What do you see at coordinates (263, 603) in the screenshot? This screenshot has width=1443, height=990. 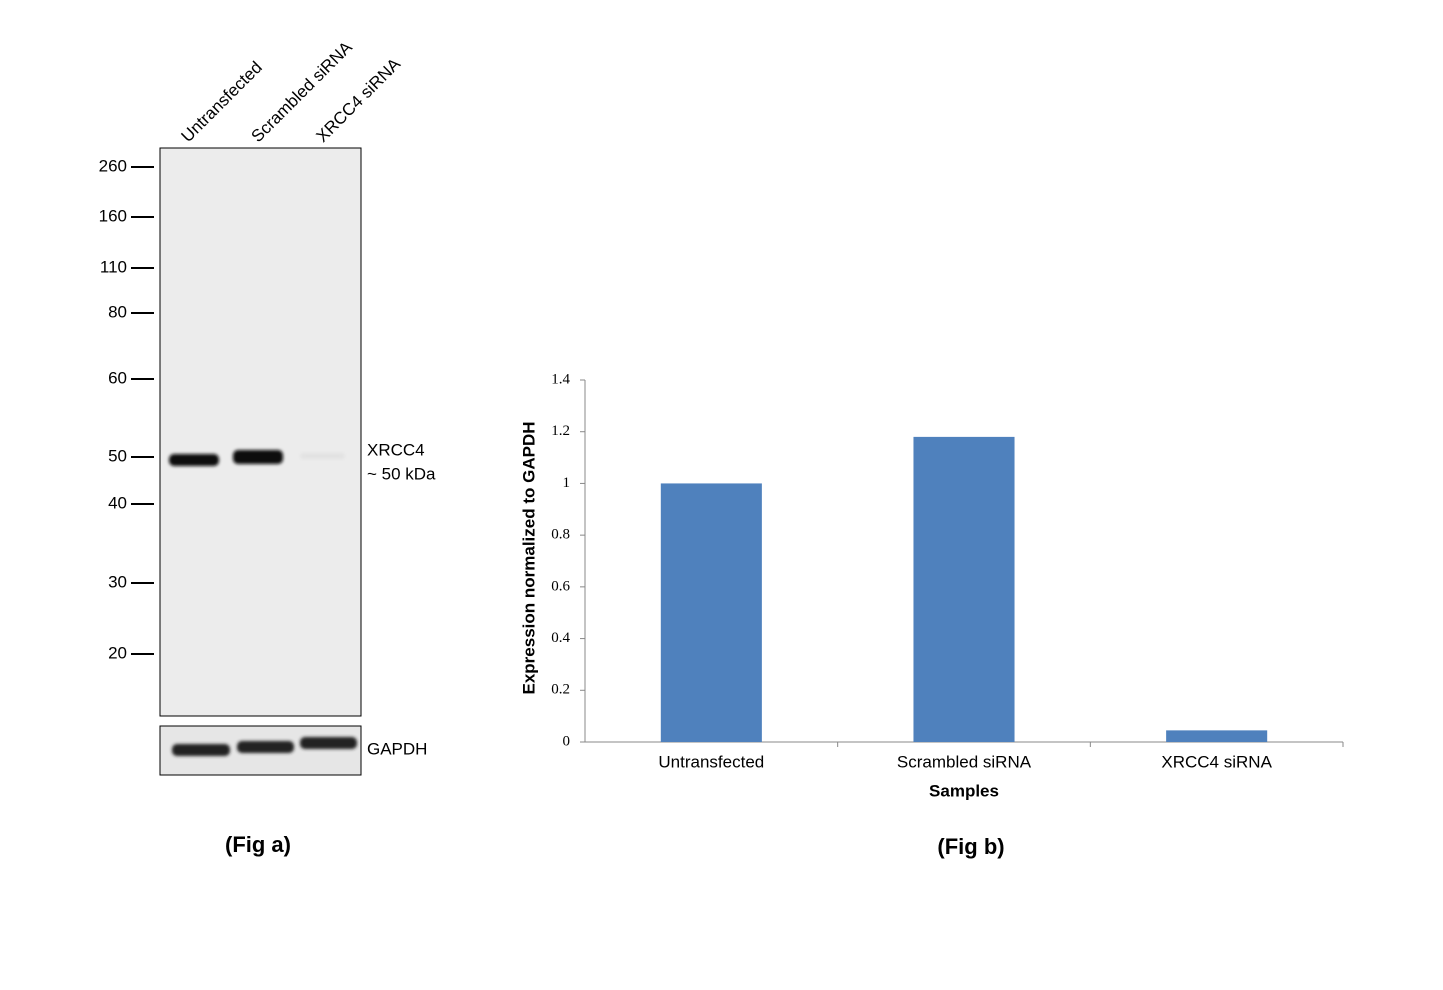 I see `bands` at bounding box center [263, 603].